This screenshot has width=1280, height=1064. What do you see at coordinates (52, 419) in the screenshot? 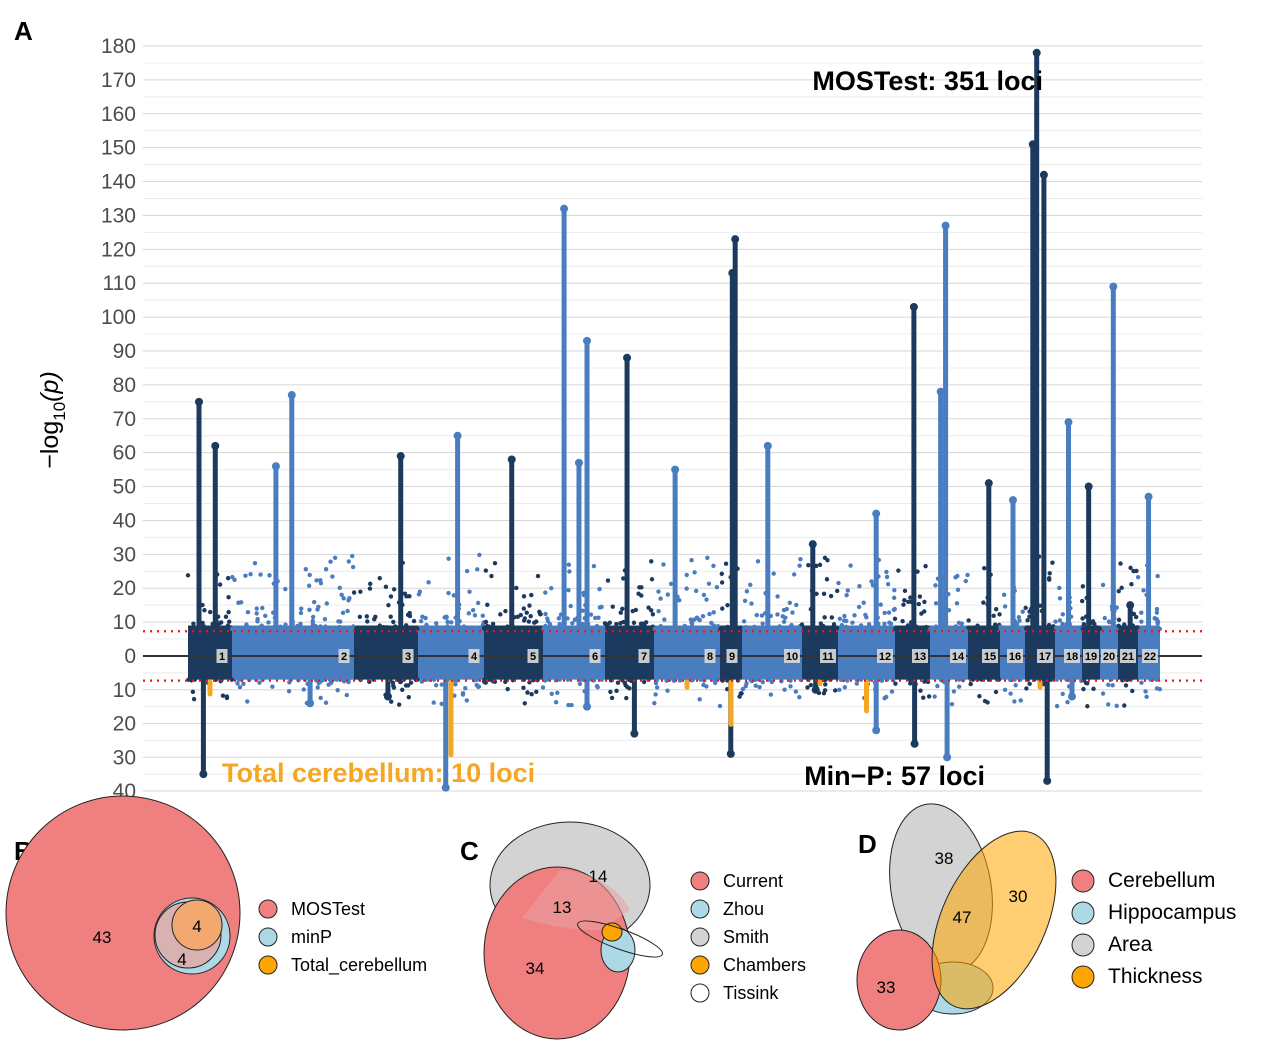
I see `y-axis-label: −log10(p)` at bounding box center [52, 419].